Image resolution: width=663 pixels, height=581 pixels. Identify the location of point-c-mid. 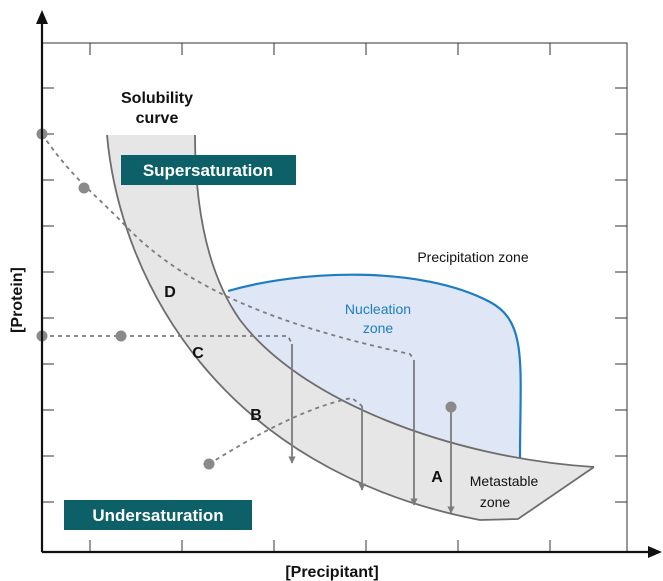
(121, 336).